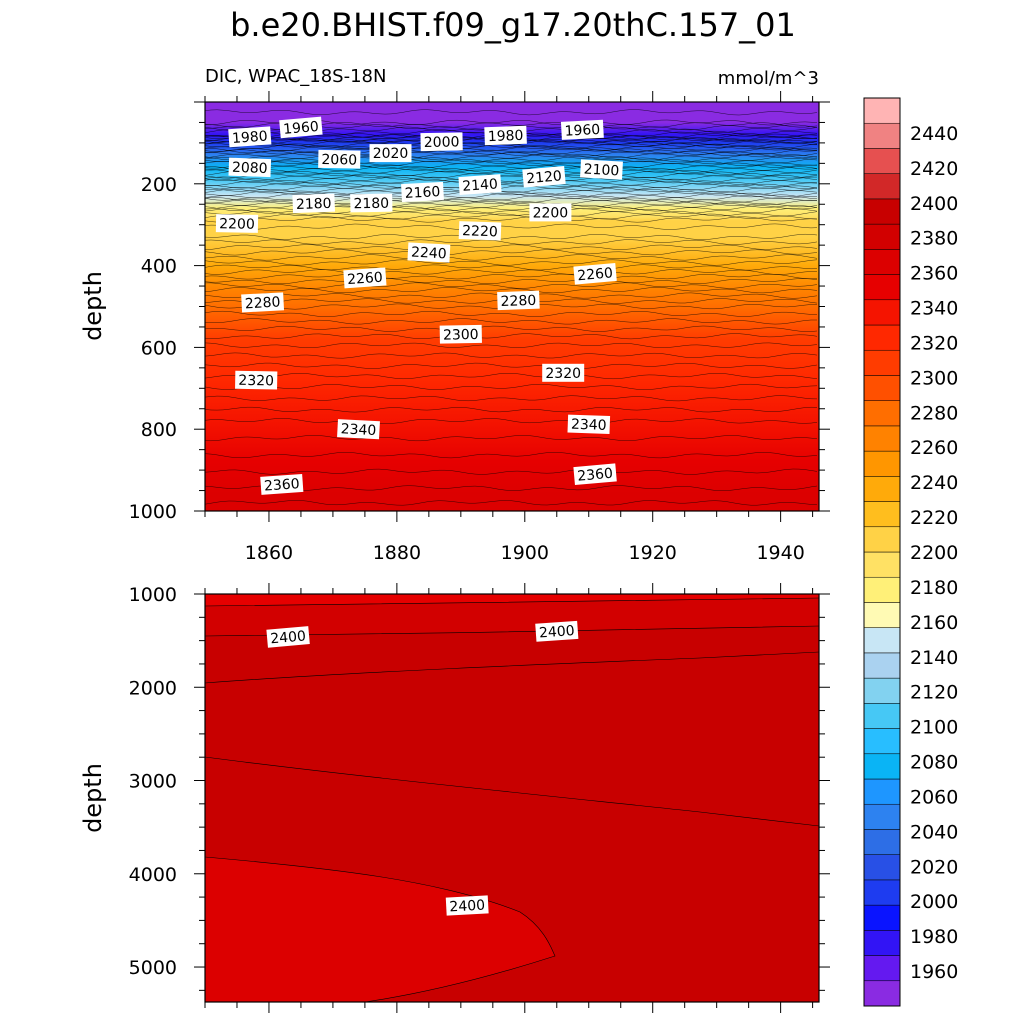 The width and height of the screenshot is (1024, 1024). What do you see at coordinates (159, 430) in the screenshot?
I see `y-tick-label: 800` at bounding box center [159, 430].